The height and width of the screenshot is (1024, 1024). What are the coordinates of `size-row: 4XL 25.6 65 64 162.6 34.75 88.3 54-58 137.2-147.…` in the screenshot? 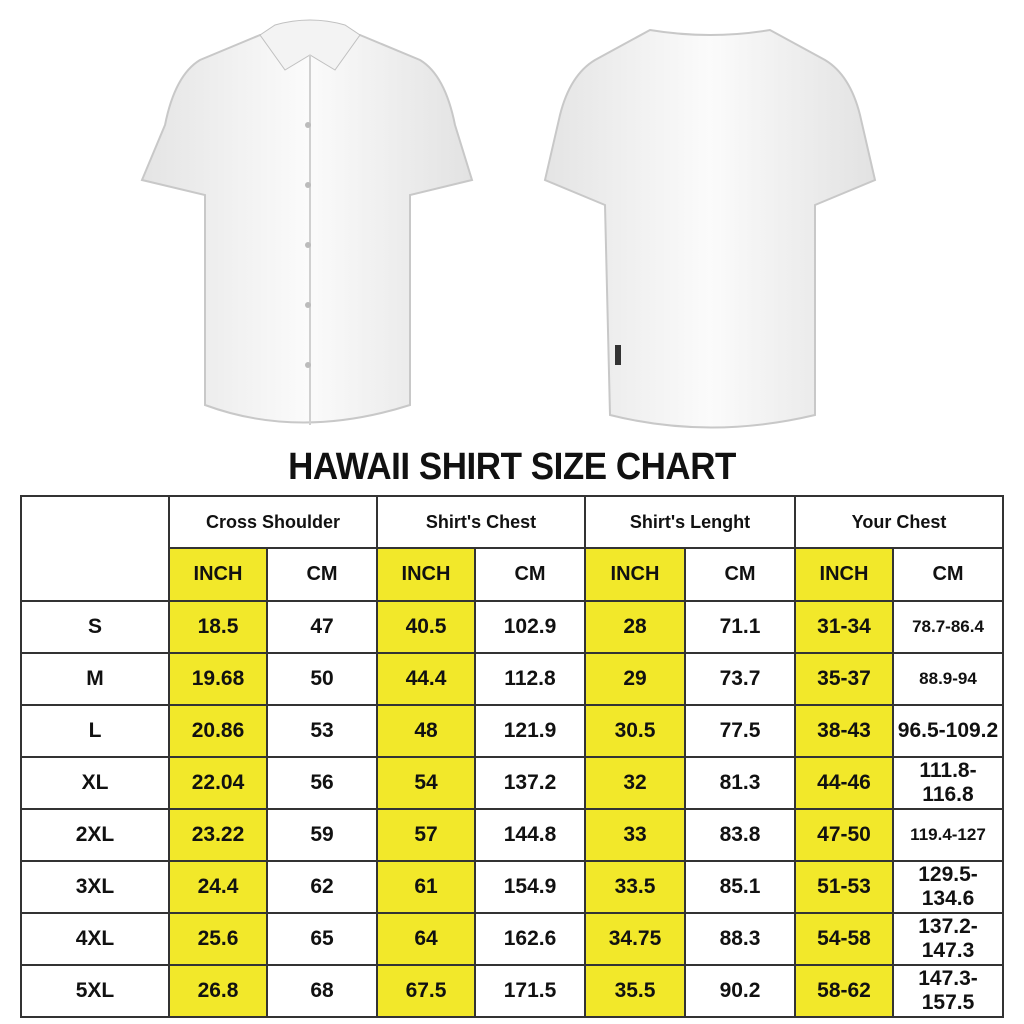 It's located at (512, 939).